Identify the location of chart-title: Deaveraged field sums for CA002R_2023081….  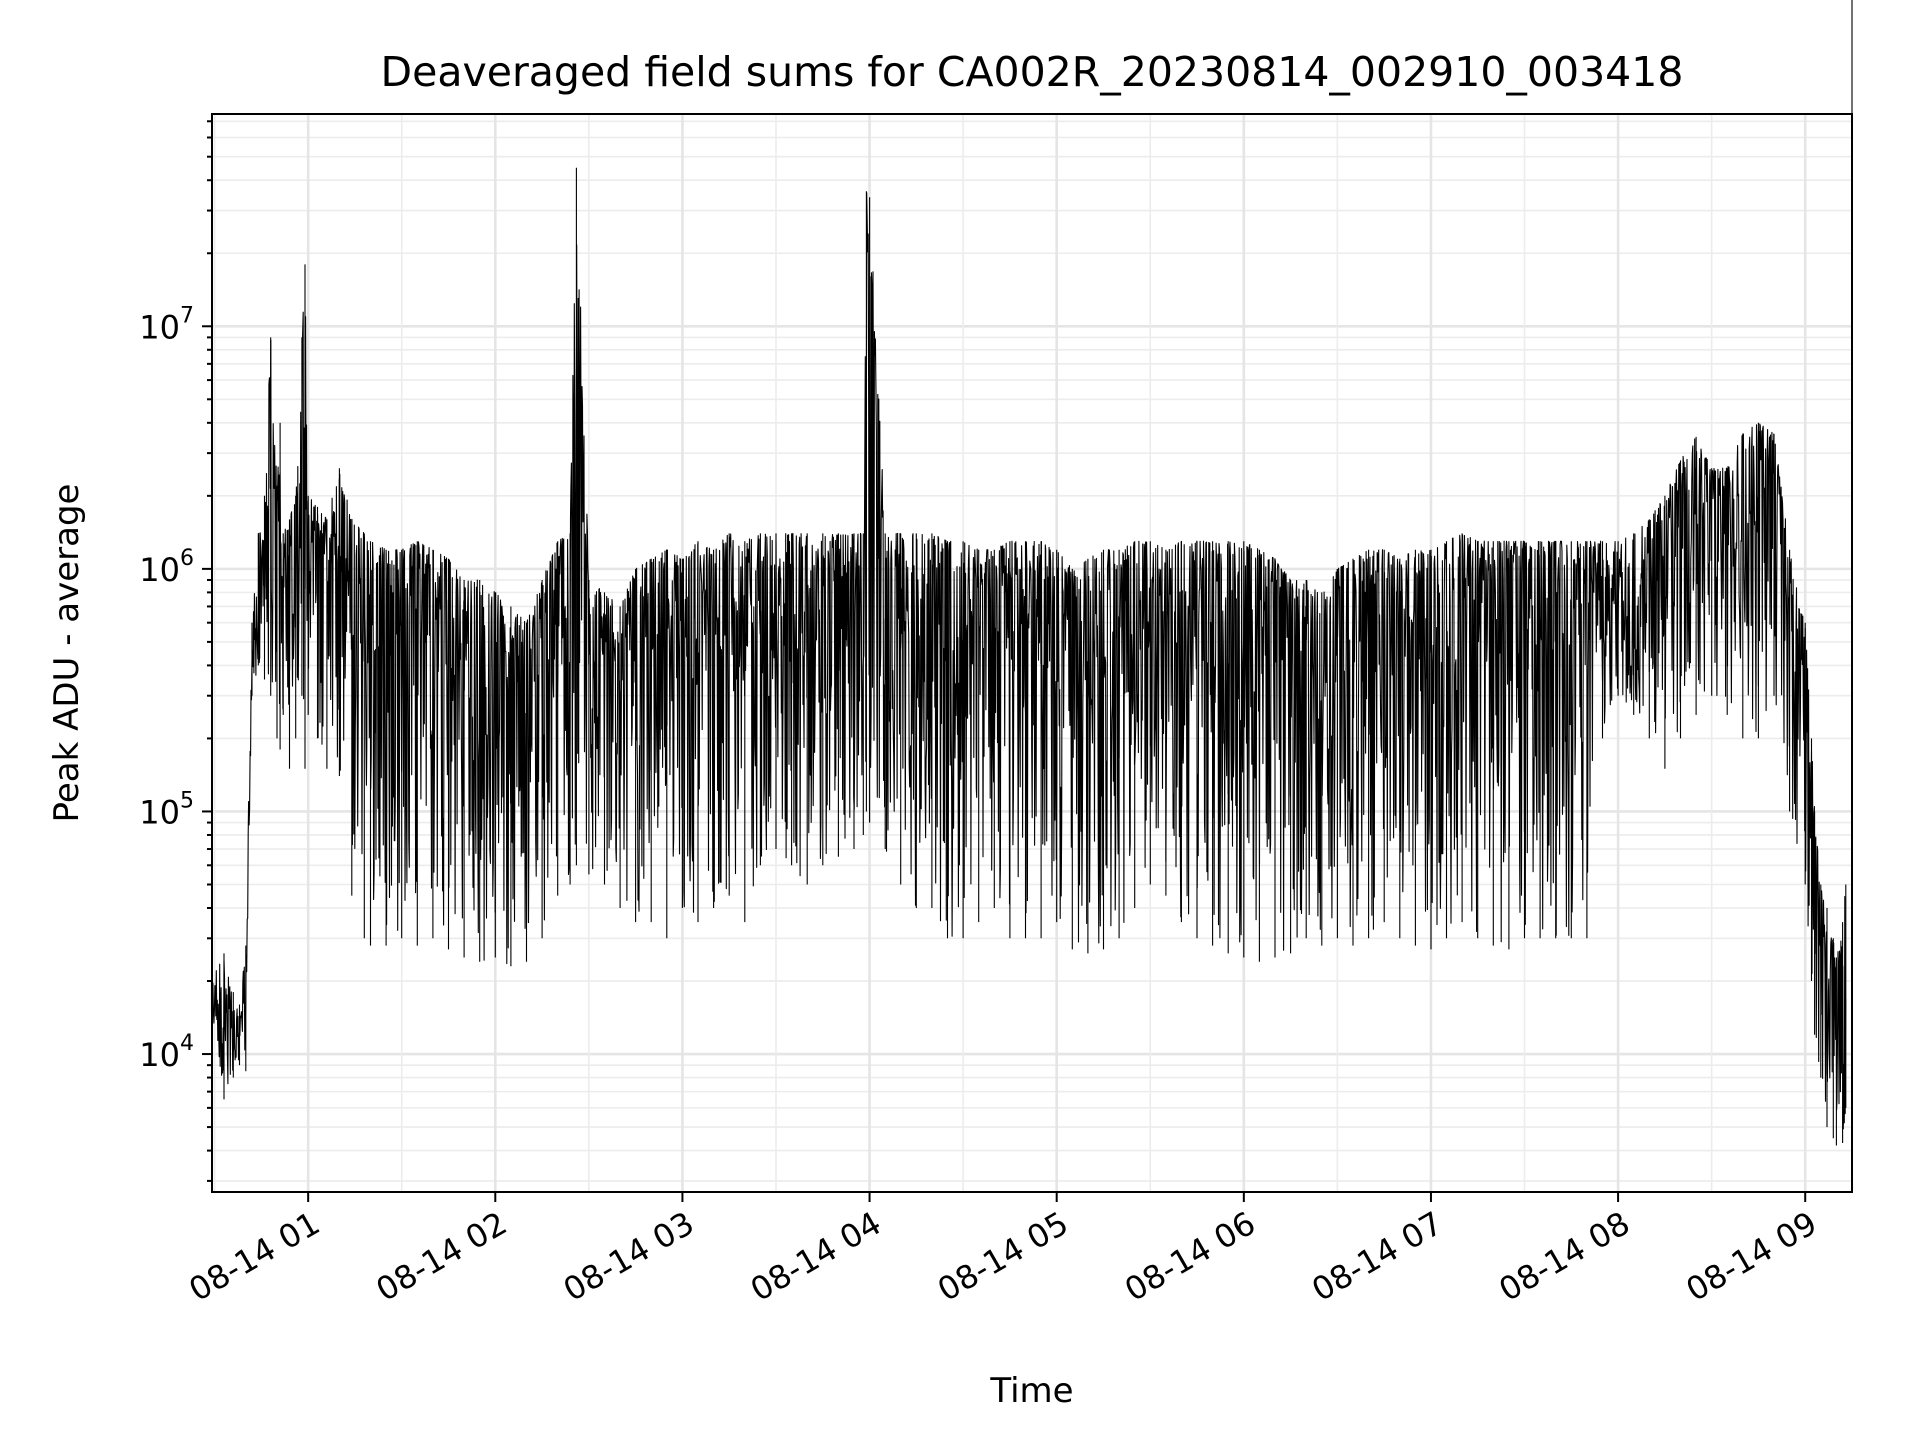
(1032, 72).